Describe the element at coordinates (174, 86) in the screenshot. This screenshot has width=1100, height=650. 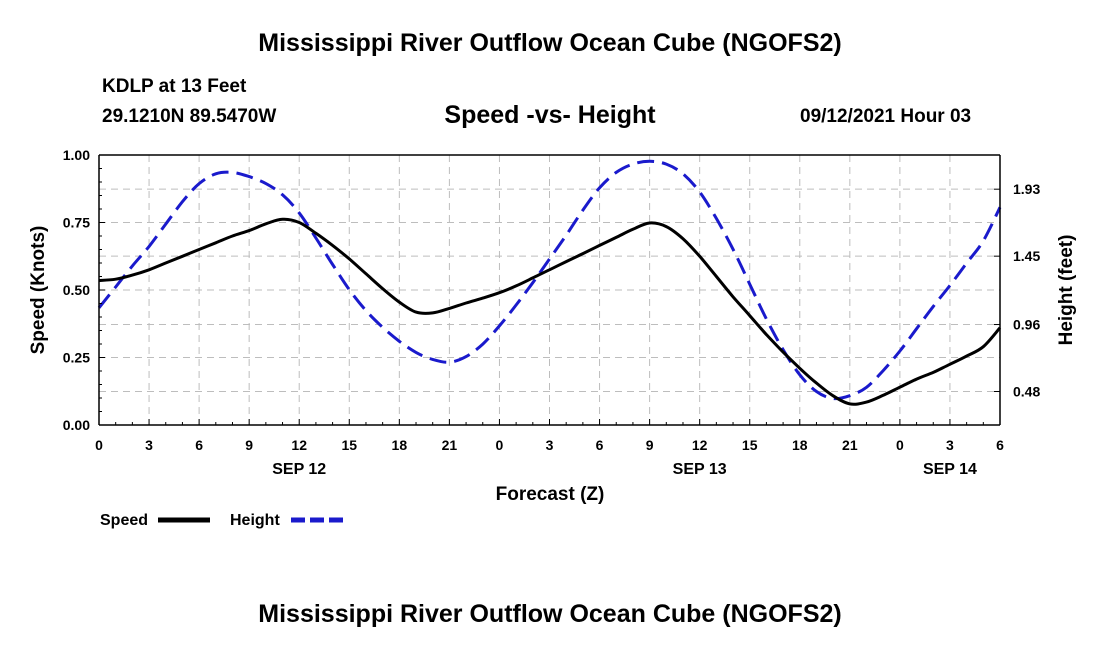
I see `station-label: KDLP at 13 Feet` at that location.